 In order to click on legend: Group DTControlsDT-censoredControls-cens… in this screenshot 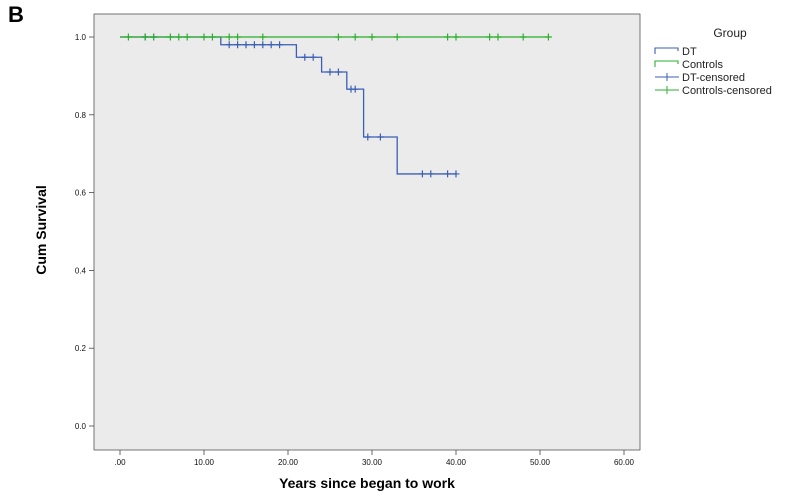, I will do `click(713, 61)`.